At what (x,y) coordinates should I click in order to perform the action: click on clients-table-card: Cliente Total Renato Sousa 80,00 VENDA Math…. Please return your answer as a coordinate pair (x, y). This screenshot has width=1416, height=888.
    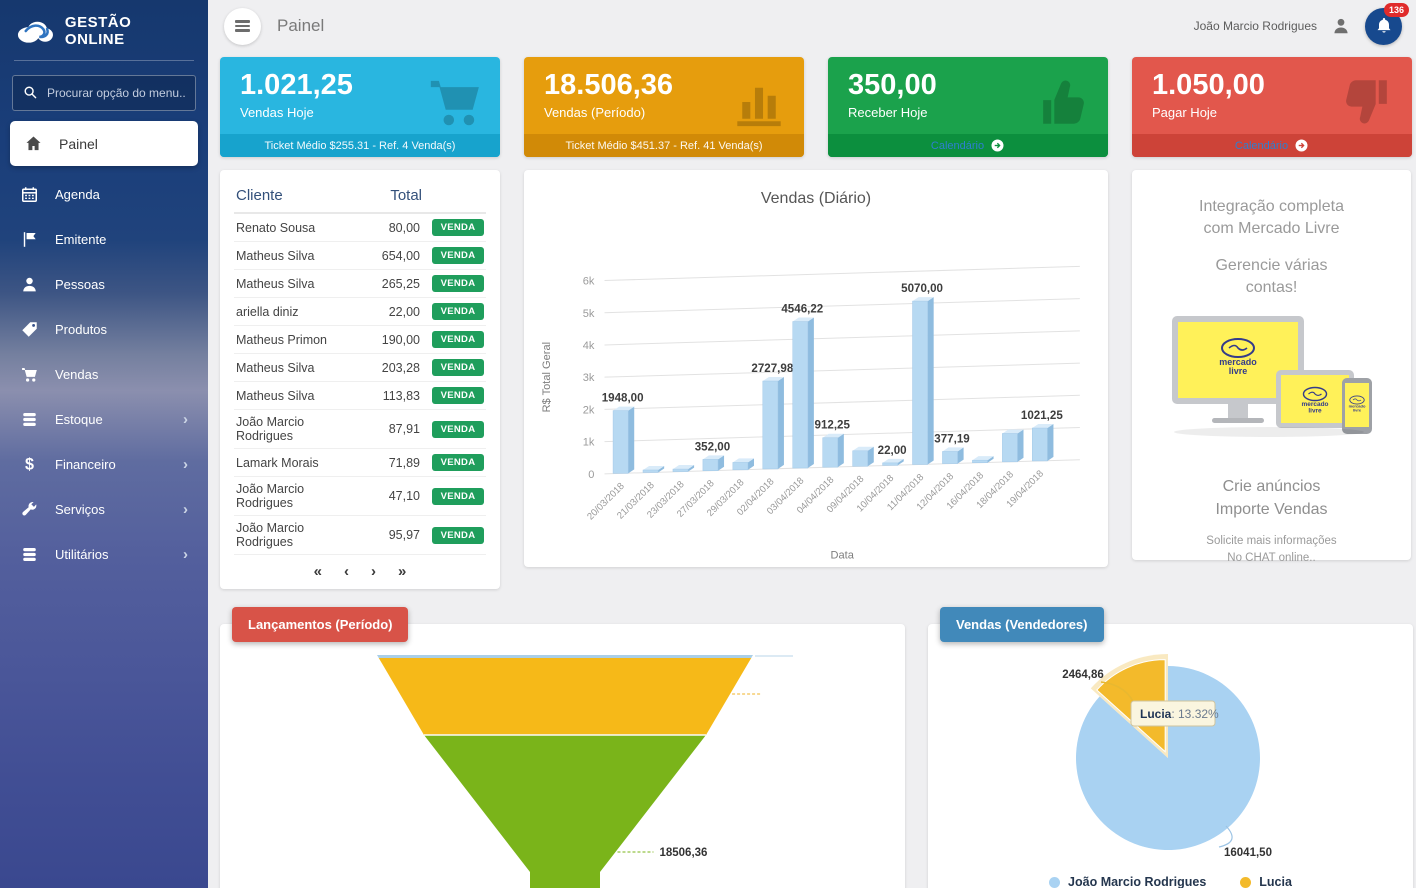
    Looking at the image, I should click on (360, 379).